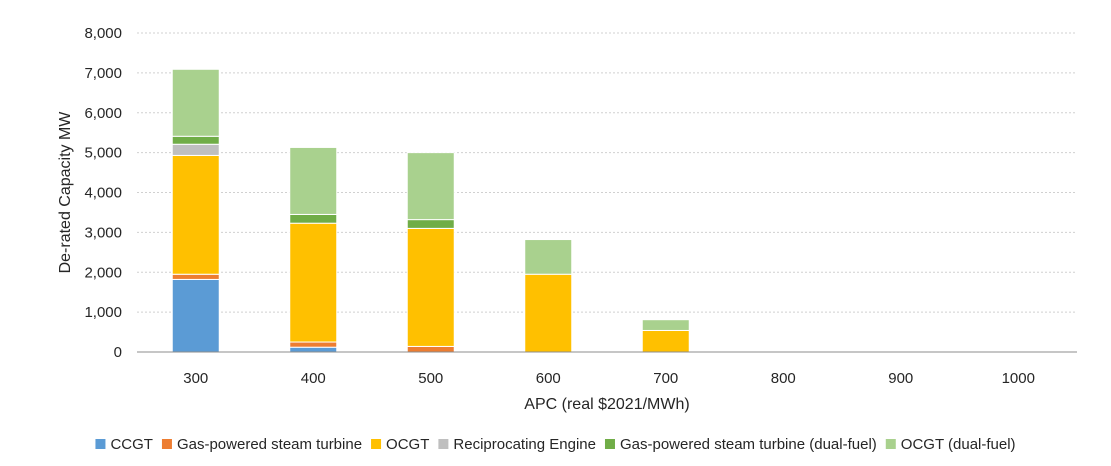 This screenshot has height=466, width=1111. Describe the element at coordinates (103, 153) in the screenshot. I see `y-tick-label: 5,000` at that location.